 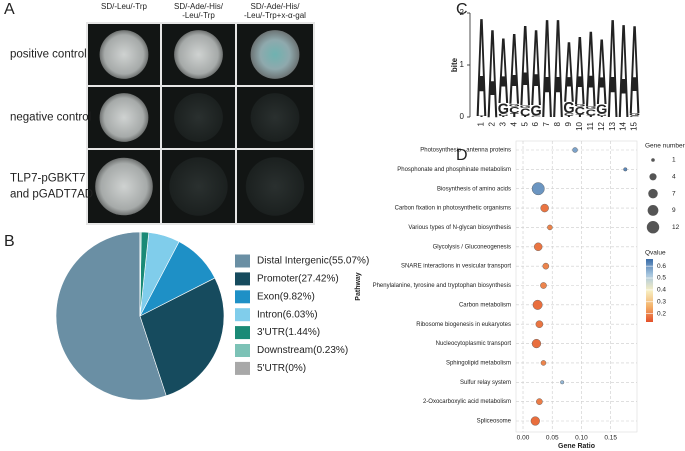 I want to click on legend-title: Qvalue, so click(x=655, y=253).